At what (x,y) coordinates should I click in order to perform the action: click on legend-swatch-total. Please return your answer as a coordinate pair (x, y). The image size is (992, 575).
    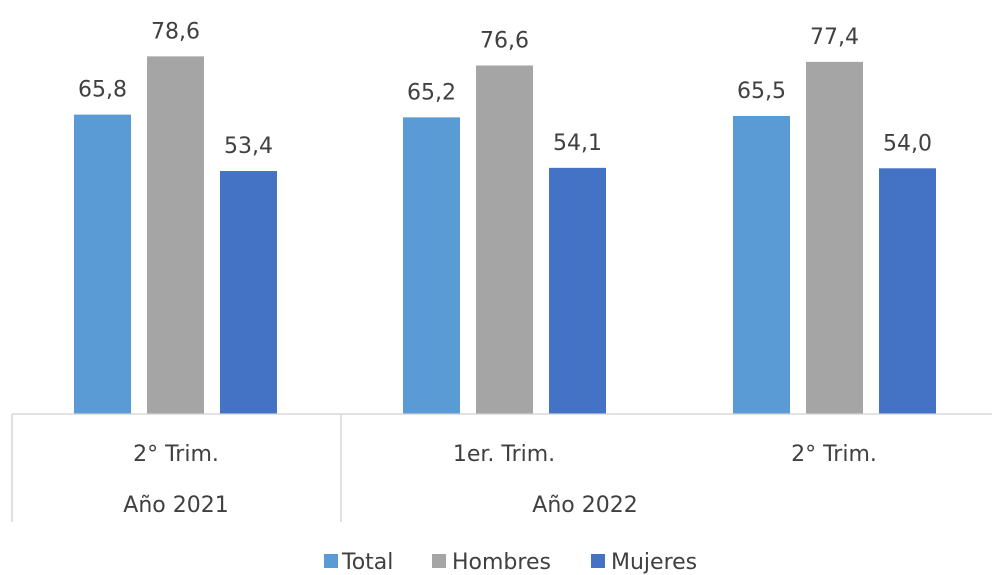
    Looking at the image, I should click on (331, 561).